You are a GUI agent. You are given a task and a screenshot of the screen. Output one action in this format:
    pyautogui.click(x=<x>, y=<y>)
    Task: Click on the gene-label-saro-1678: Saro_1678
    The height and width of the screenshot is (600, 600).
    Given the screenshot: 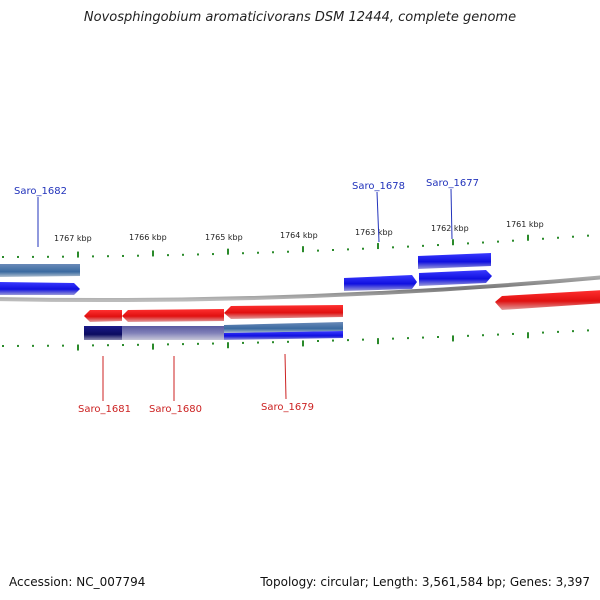 What is the action you would take?
    pyautogui.click(x=378, y=186)
    